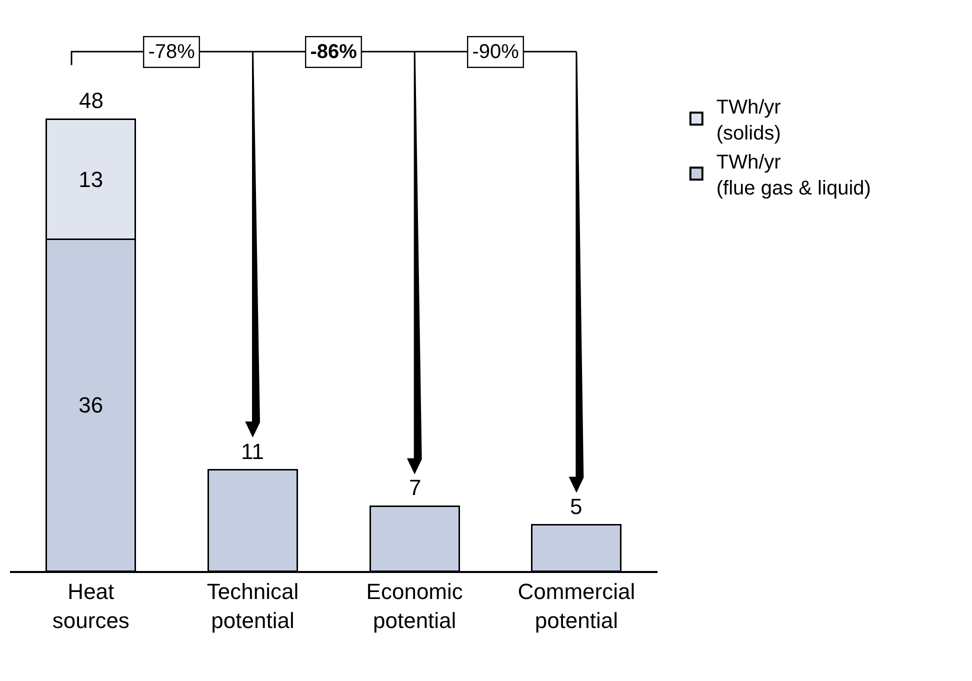 This screenshot has height=681, width=972. What do you see at coordinates (91, 606) in the screenshot?
I see `x-tick-label: Heat sources` at bounding box center [91, 606].